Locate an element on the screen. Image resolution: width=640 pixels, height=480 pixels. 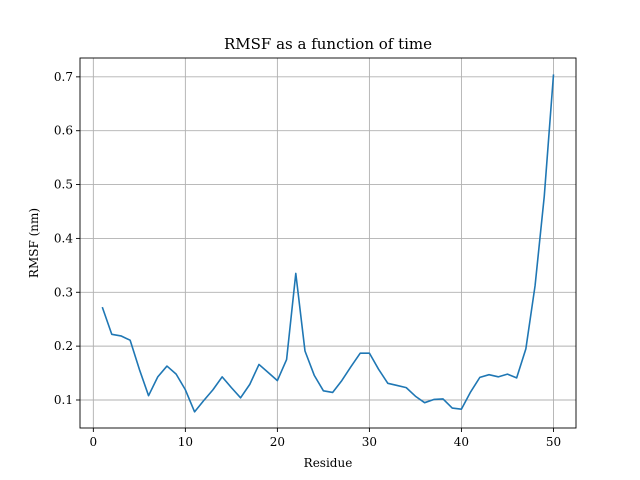
chart-title: RMSF as a function of time is located at coordinates (328, 44).